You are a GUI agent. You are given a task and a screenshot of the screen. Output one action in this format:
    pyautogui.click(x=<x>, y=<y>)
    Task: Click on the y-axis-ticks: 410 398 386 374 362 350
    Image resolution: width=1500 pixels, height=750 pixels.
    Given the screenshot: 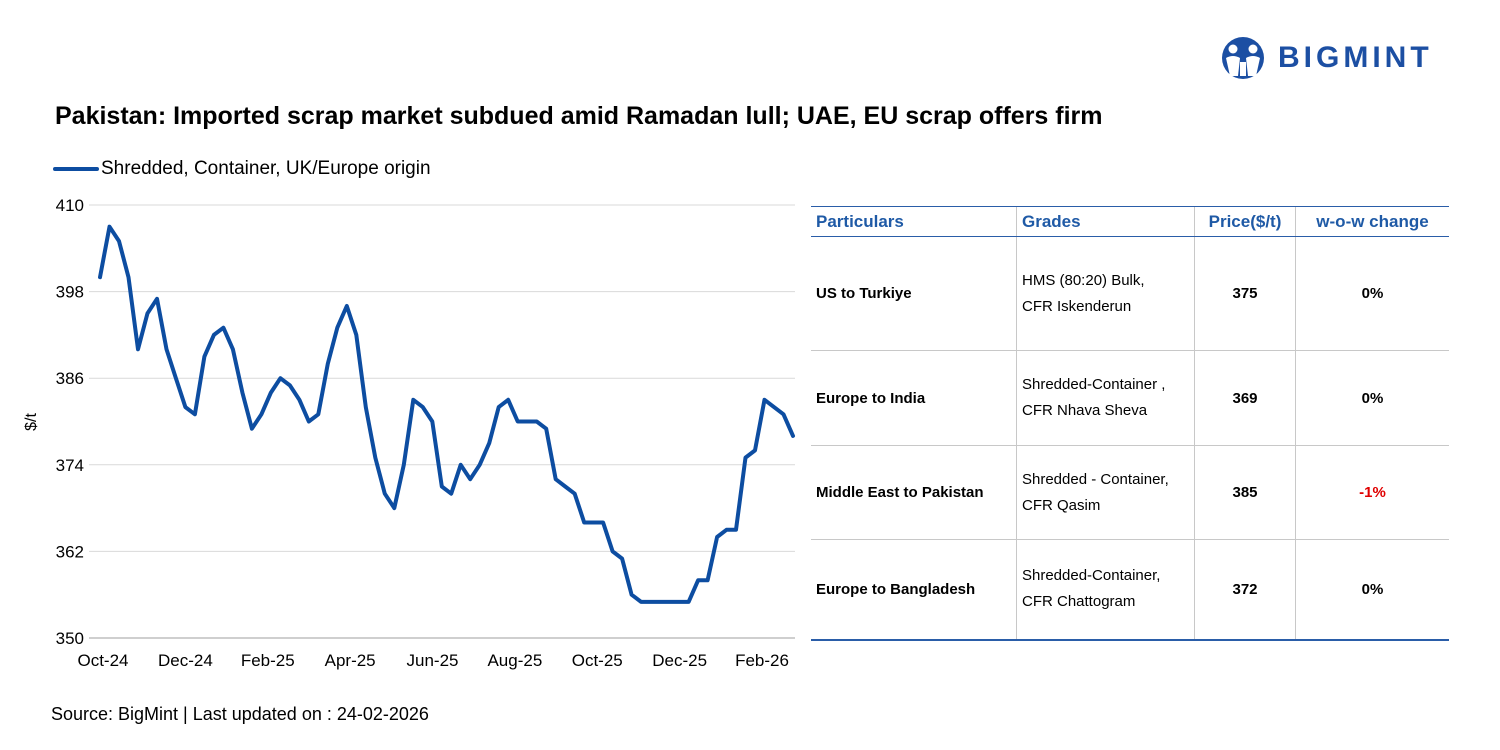 What is the action you would take?
    pyautogui.click(x=70, y=422)
    